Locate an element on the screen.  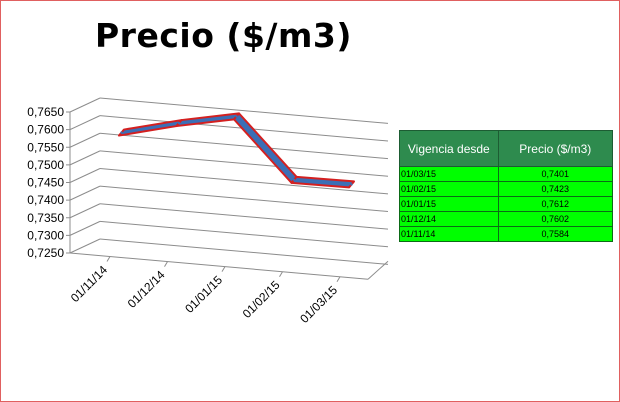
cell-date: 01/01/15 is located at coordinates (449, 204).